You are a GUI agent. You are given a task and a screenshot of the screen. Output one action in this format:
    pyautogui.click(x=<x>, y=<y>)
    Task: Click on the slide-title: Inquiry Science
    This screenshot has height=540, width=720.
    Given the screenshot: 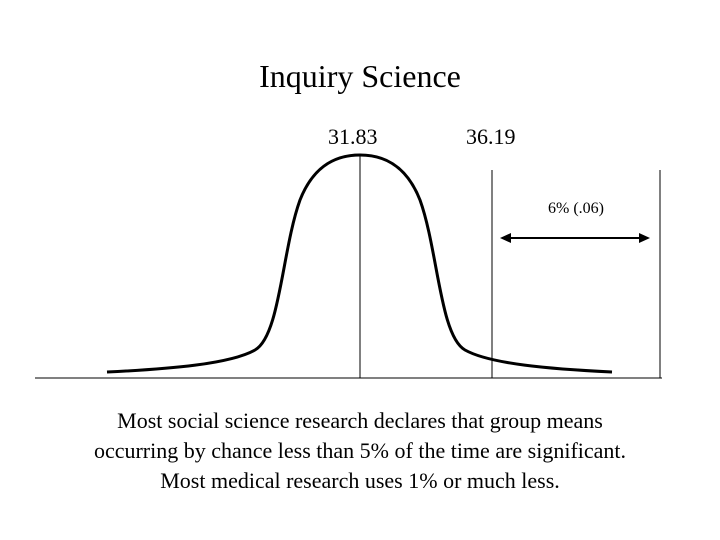 What is the action you would take?
    pyautogui.click(x=360, y=76)
    